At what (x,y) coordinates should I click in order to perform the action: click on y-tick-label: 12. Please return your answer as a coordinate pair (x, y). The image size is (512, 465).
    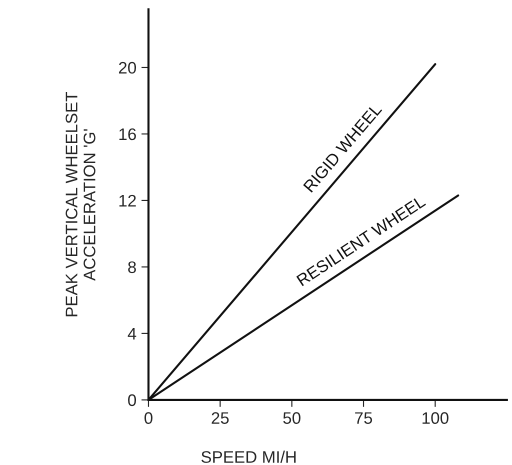
    Looking at the image, I should click on (127, 200).